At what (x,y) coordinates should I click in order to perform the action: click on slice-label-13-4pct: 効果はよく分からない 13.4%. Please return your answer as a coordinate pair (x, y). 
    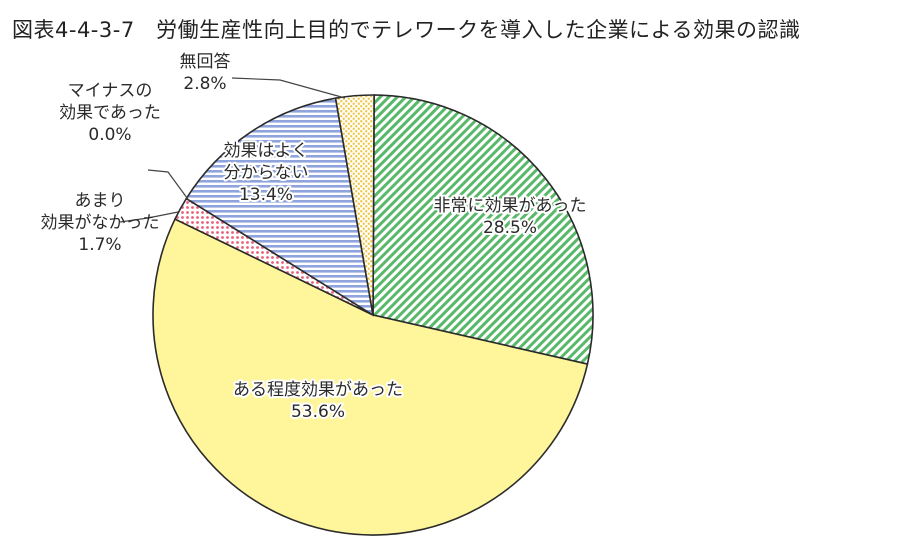
    Looking at the image, I should click on (266, 173).